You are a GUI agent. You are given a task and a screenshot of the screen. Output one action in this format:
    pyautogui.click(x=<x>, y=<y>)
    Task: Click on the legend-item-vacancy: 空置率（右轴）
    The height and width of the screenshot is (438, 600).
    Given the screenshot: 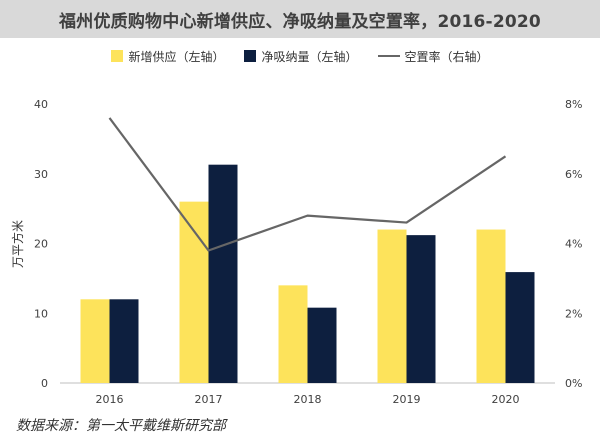 What is the action you would take?
    pyautogui.click(x=433, y=56)
    